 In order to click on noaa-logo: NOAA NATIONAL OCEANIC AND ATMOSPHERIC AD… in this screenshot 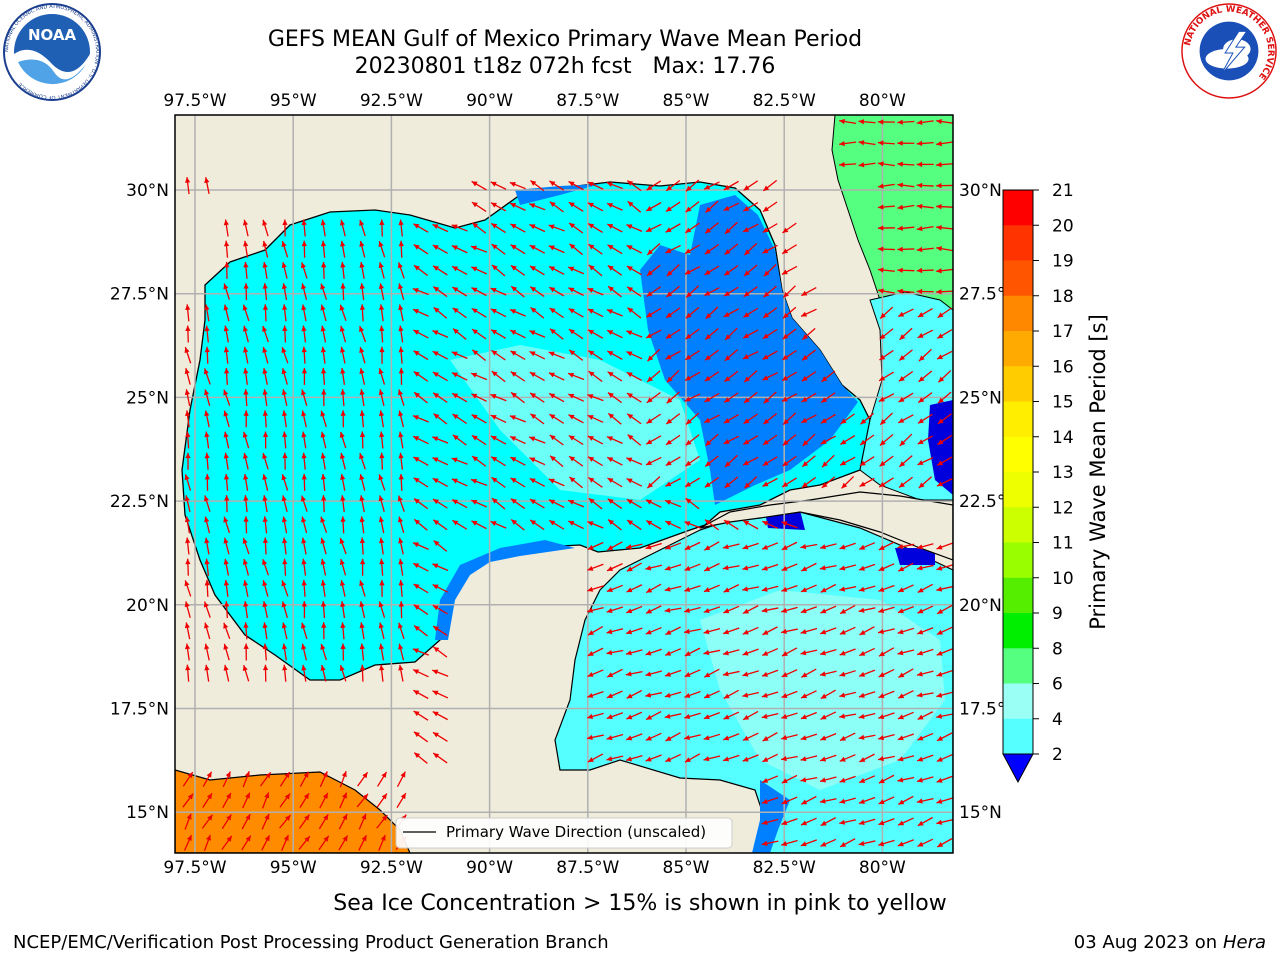, I will do `click(52, 52)`.